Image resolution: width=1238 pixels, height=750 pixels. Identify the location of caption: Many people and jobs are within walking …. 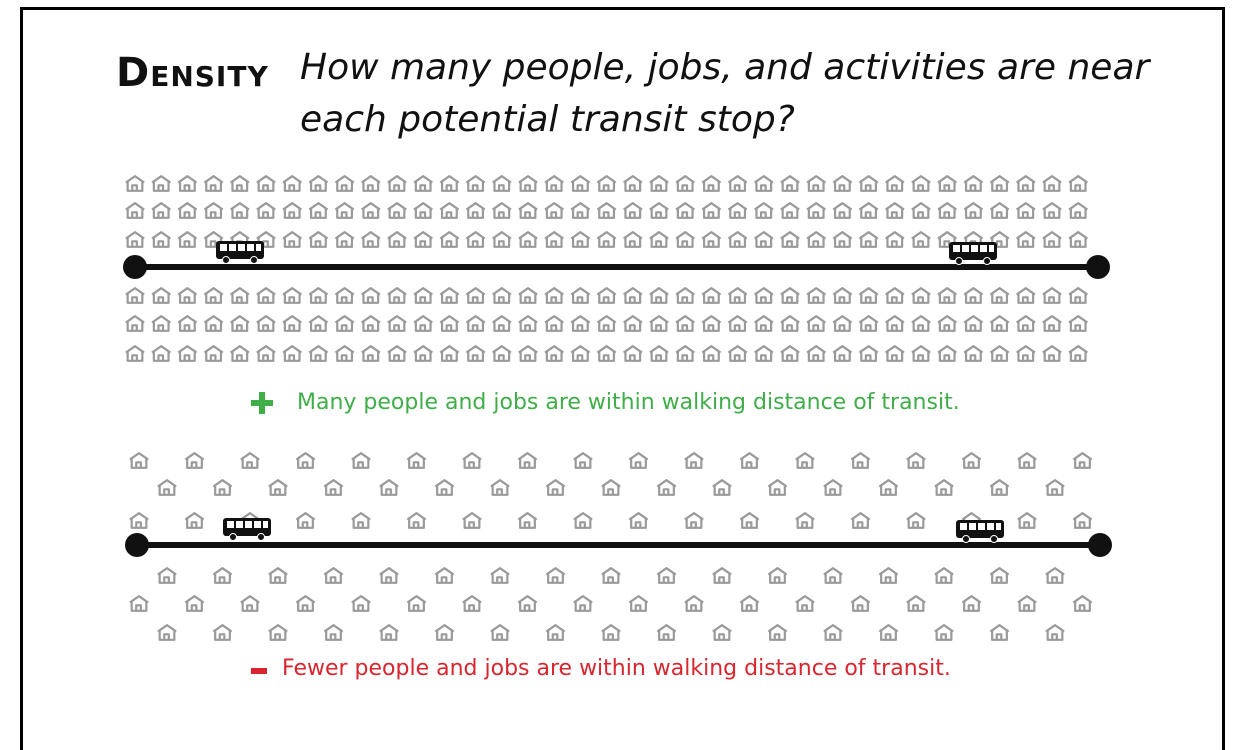
(628, 402).